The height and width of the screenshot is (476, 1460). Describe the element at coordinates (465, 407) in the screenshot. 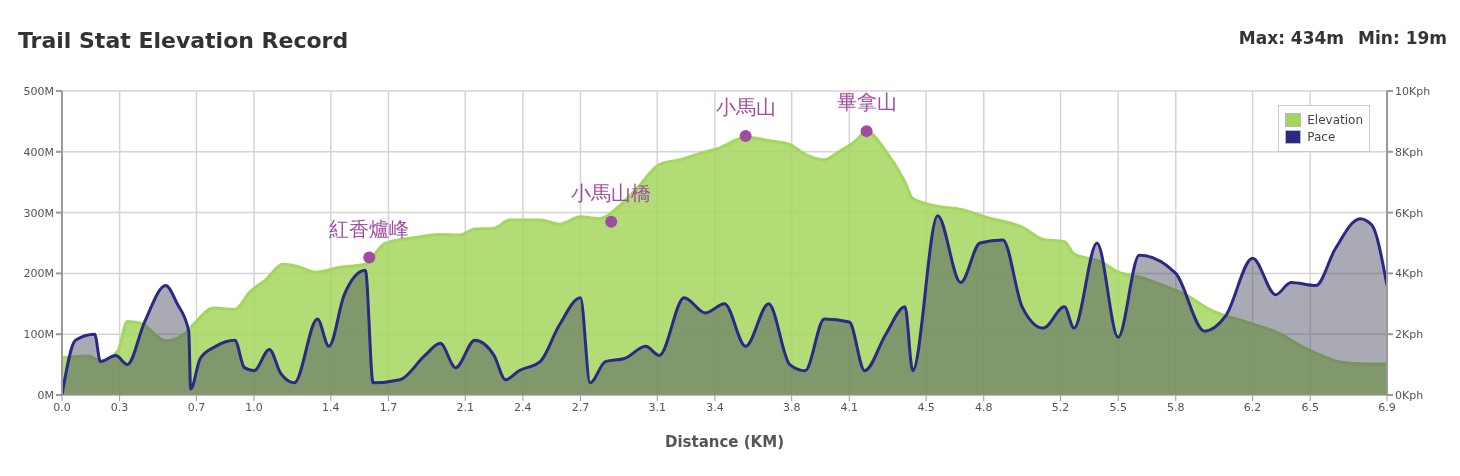

I see `x-tick-label: 2.1` at that location.